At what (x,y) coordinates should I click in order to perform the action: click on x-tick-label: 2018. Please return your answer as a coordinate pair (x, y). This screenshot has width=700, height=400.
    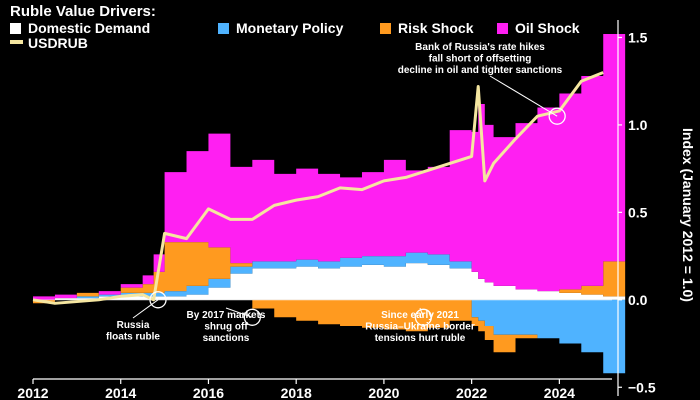
    Looking at the image, I should click on (296, 392).